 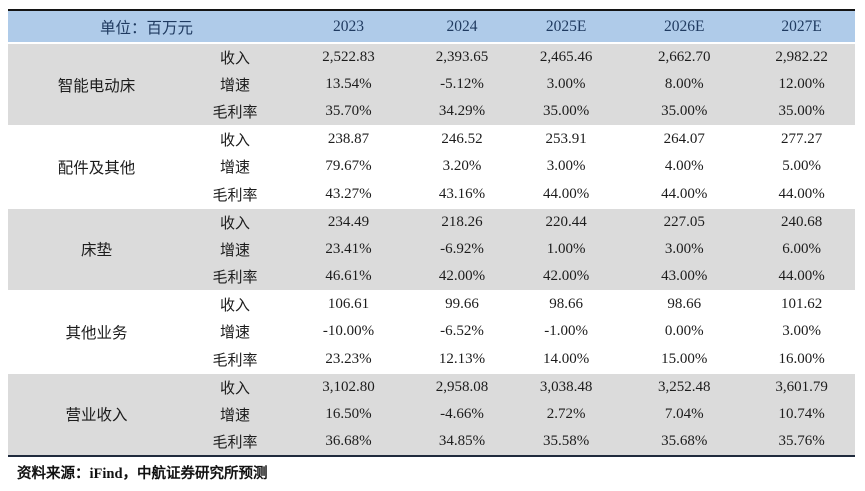 I want to click on year-header: 2025E, so click(x=566, y=27).